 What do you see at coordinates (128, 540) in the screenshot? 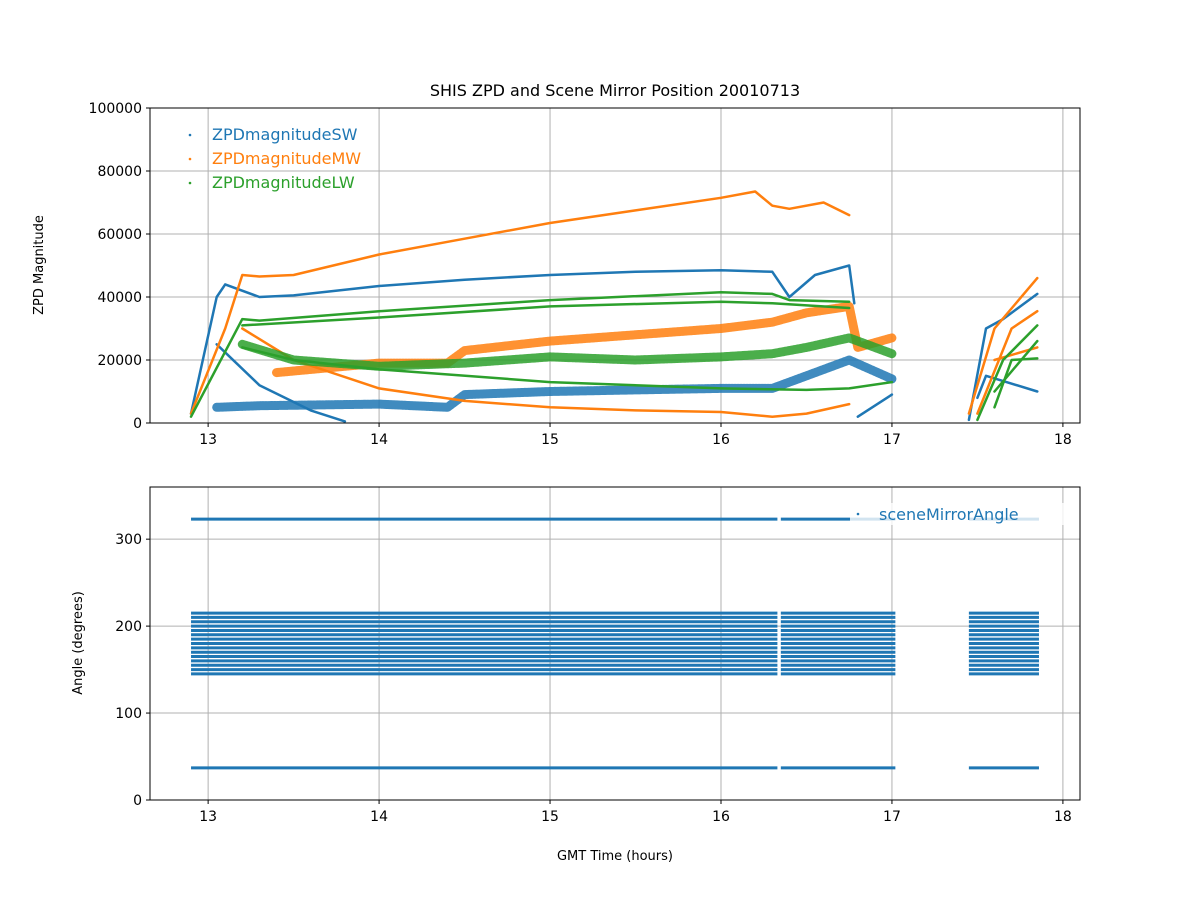
I see `bottom-y-tick-label: 300` at bounding box center [128, 540].